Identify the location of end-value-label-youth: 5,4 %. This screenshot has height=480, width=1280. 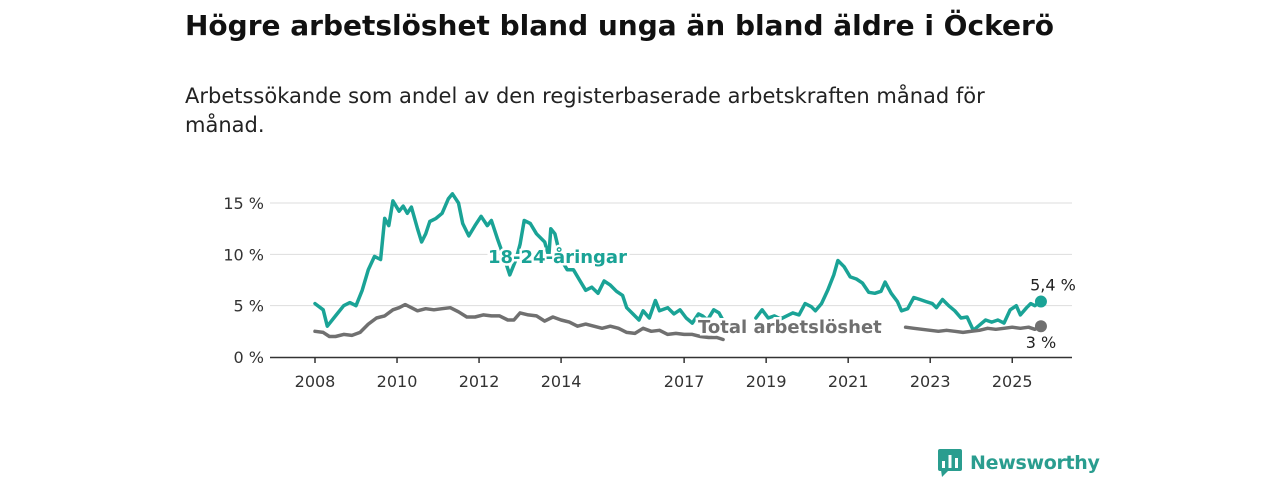
(1053, 285).